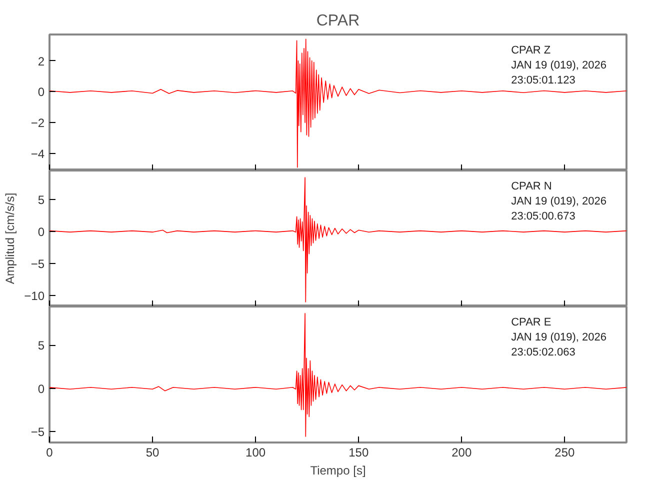 The width and height of the screenshot is (650, 500). What do you see at coordinates (34, 296) in the screenshot?
I see `y-tick-label: −10` at bounding box center [34, 296].